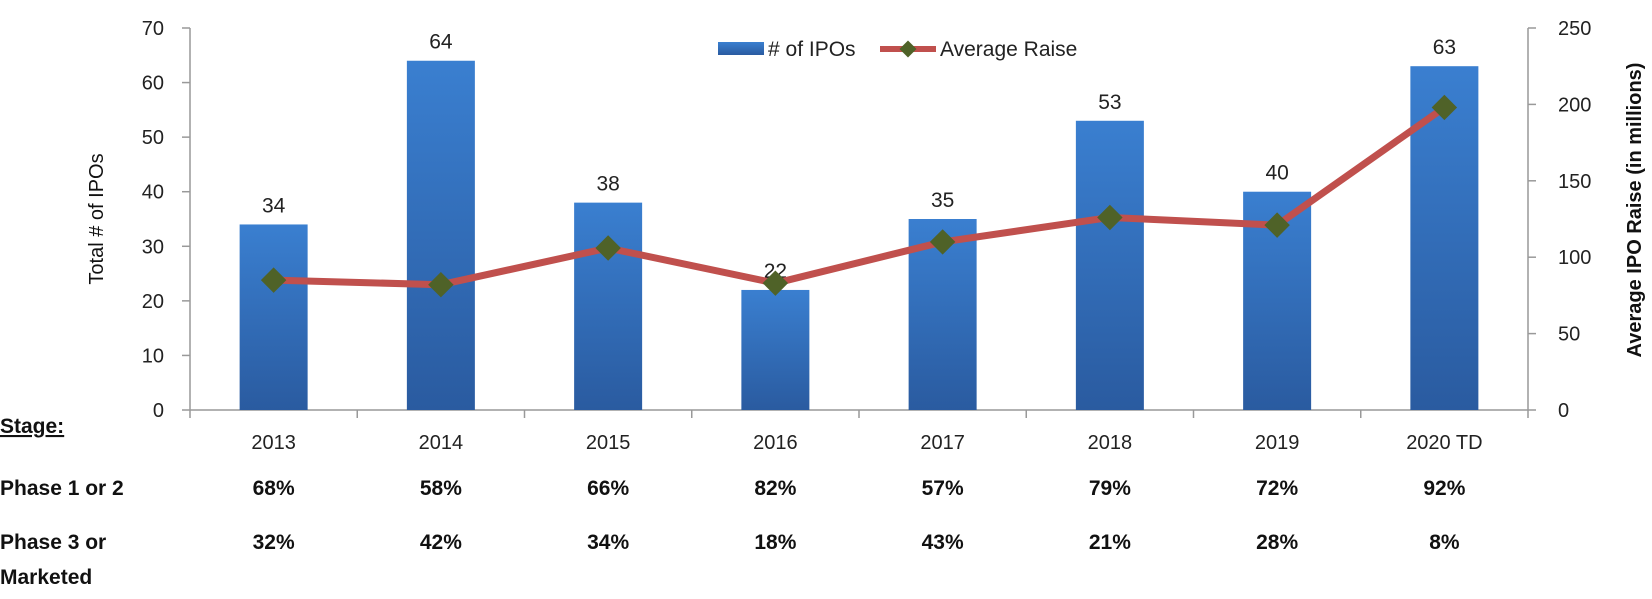 The width and height of the screenshot is (1652, 599). What do you see at coordinates (1444, 488) in the screenshot?
I see `stage-table-cell: 92%` at bounding box center [1444, 488].